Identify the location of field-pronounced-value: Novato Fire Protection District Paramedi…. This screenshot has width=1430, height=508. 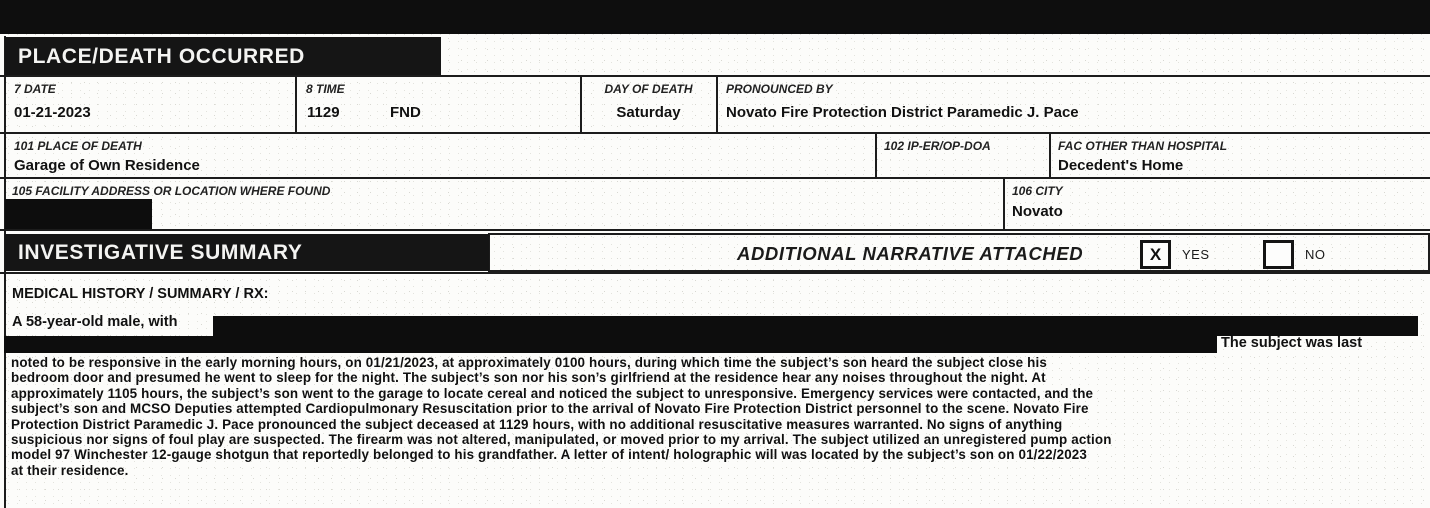
(902, 112).